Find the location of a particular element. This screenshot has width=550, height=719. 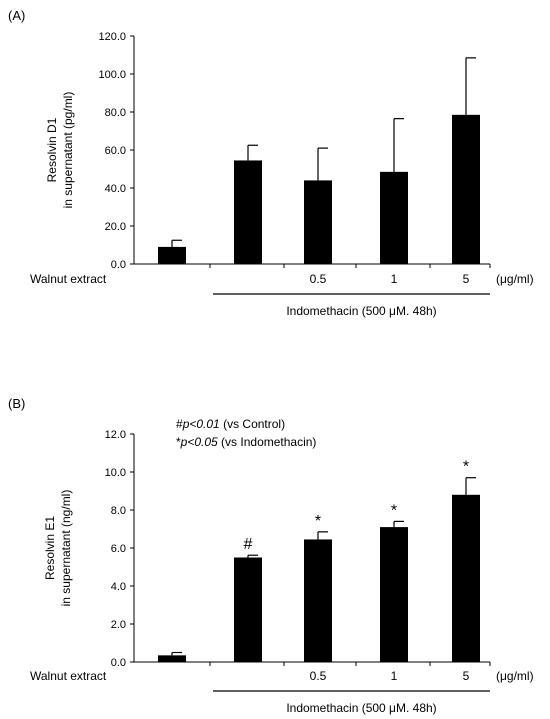

chart-a-panel-label: (A) is located at coordinates (16, 15).